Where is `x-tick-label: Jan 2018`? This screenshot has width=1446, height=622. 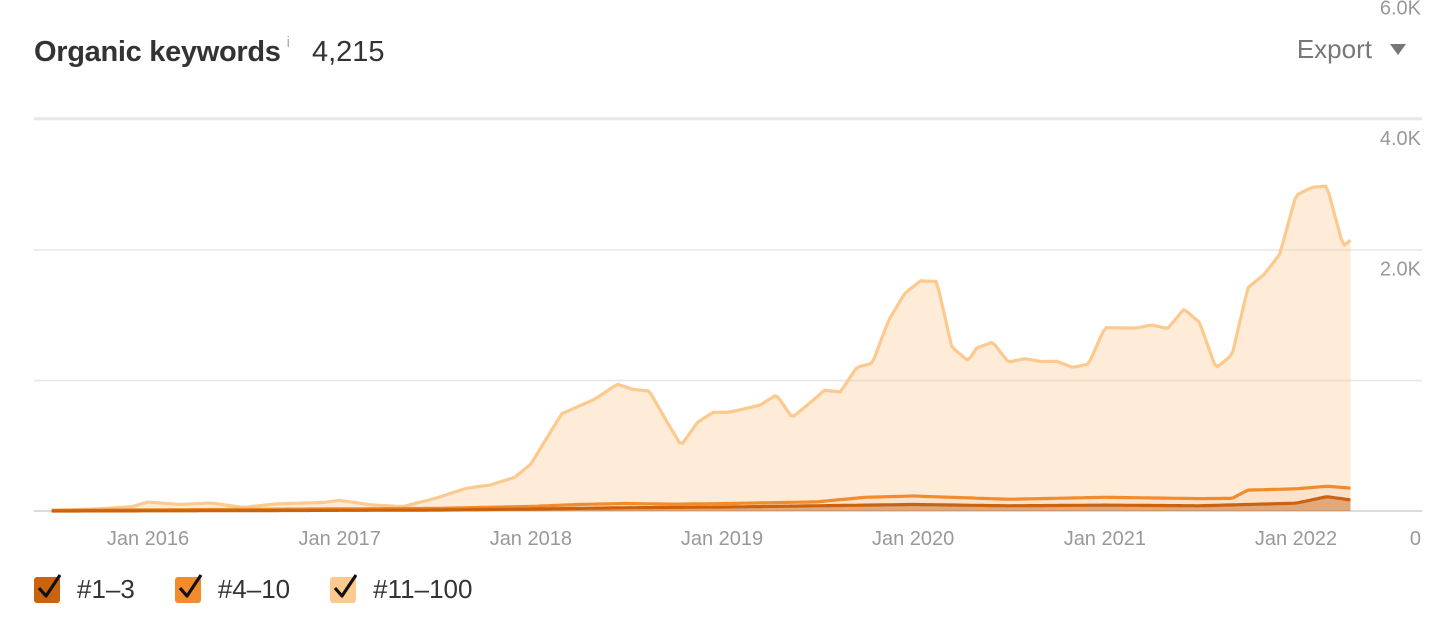
x-tick-label: Jan 2018 is located at coordinates (531, 539).